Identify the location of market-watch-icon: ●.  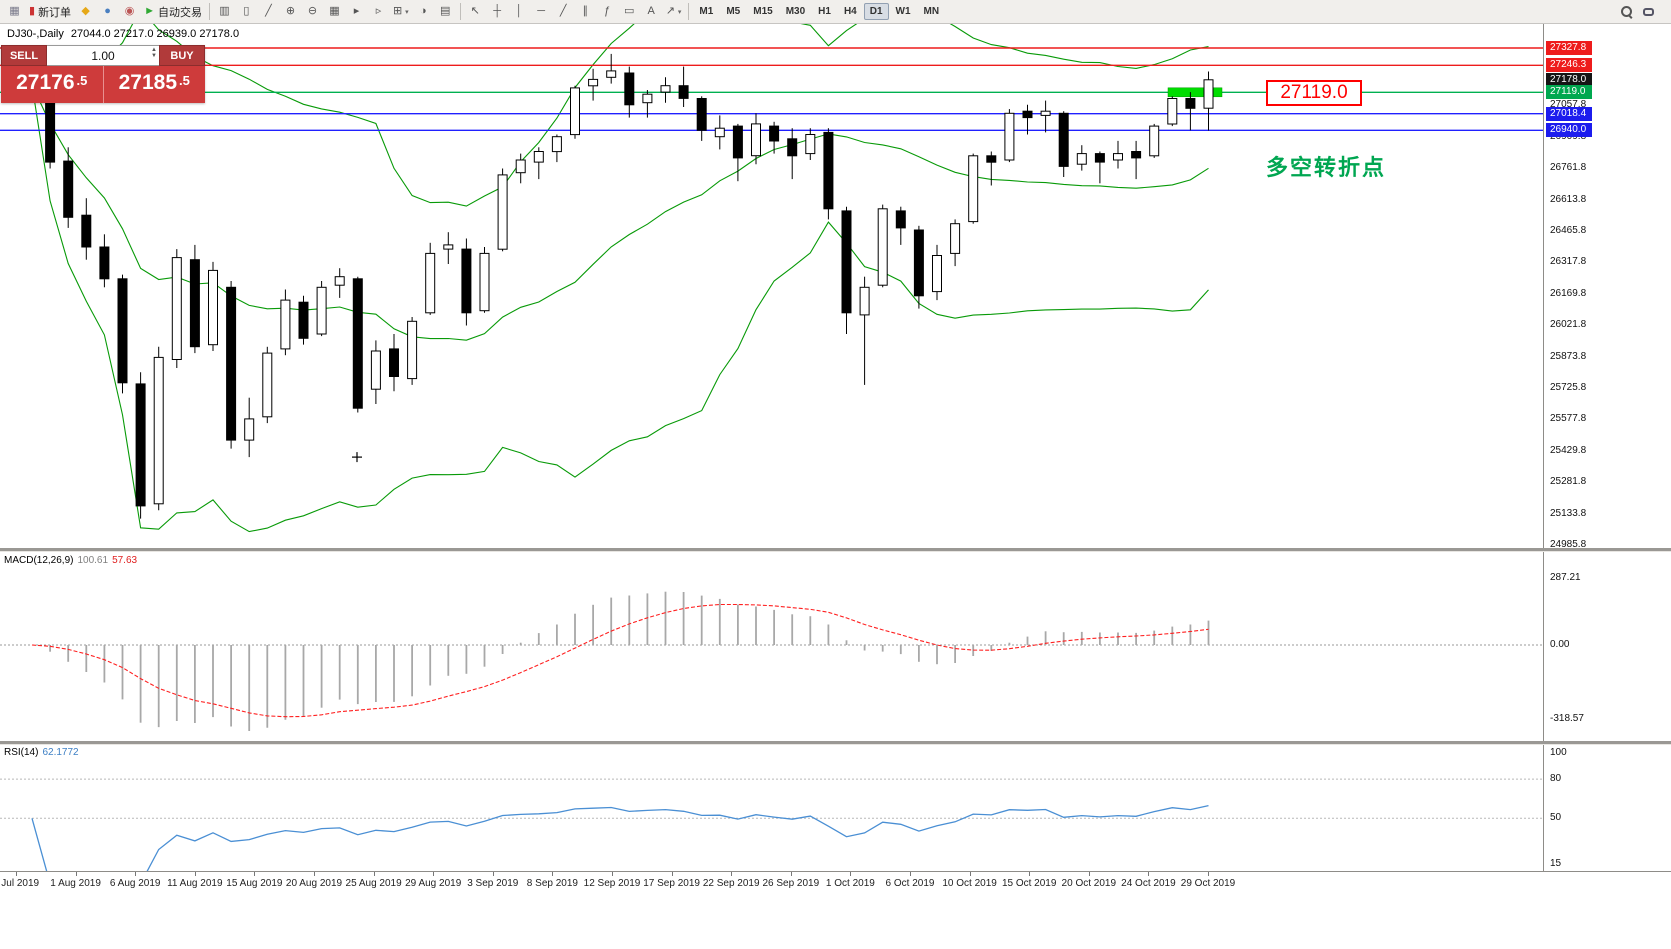
(107, 12).